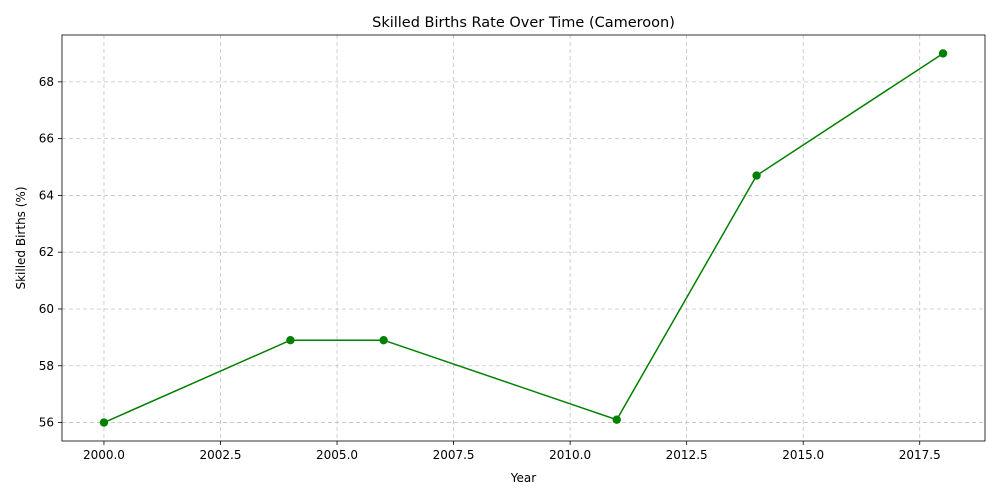 This screenshot has height=500, width=1000. I want to click on y-axis-label: Skilled Births (%), so click(21, 237).